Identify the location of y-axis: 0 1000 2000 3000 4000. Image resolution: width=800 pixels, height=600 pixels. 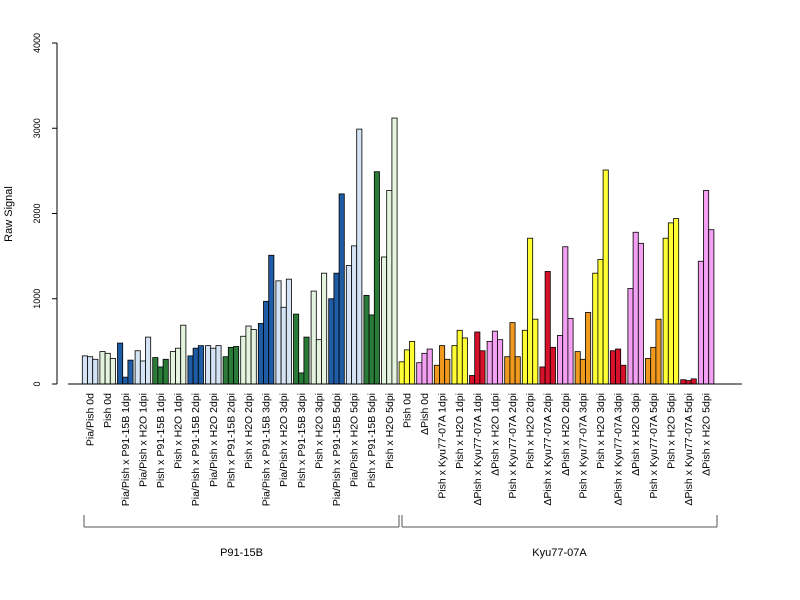
(45, 210).